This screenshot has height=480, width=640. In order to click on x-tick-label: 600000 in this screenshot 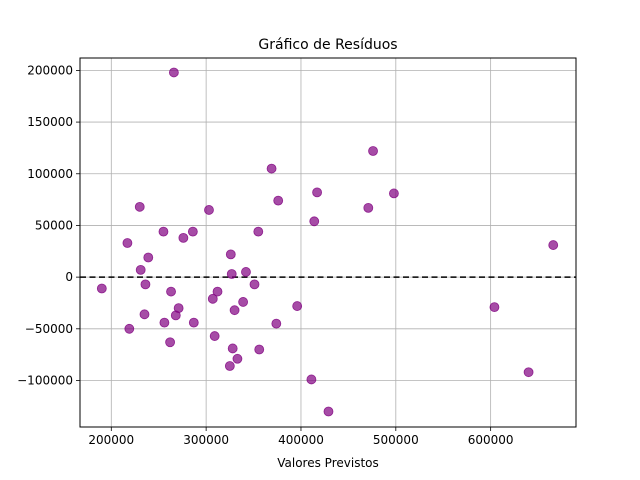, I will do `click(491, 440)`.